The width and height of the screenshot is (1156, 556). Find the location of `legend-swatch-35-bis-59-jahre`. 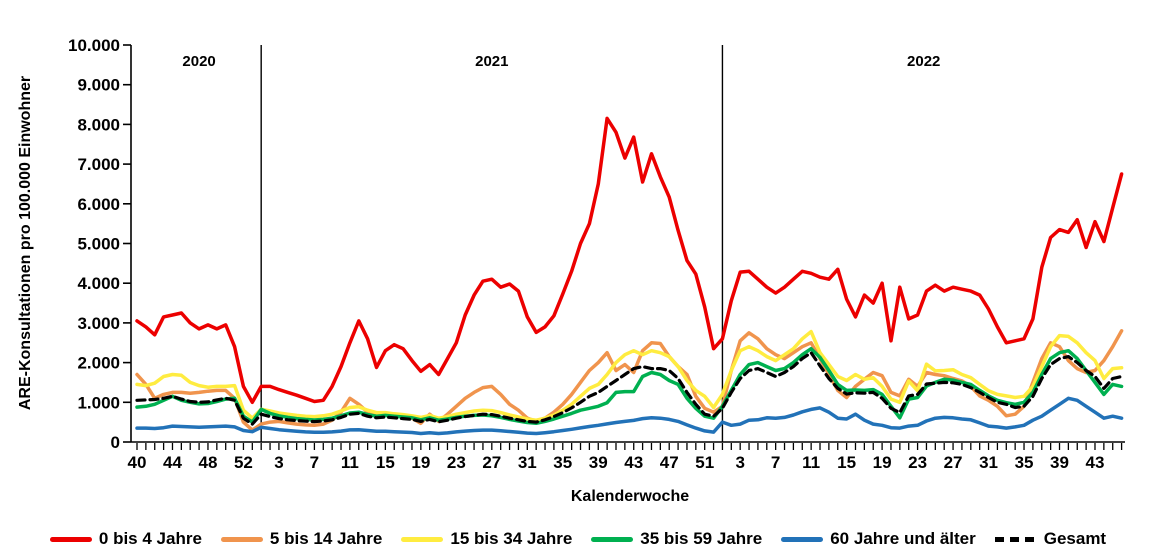

legend-swatch-35-bis-59-jahre is located at coordinates (612, 539).